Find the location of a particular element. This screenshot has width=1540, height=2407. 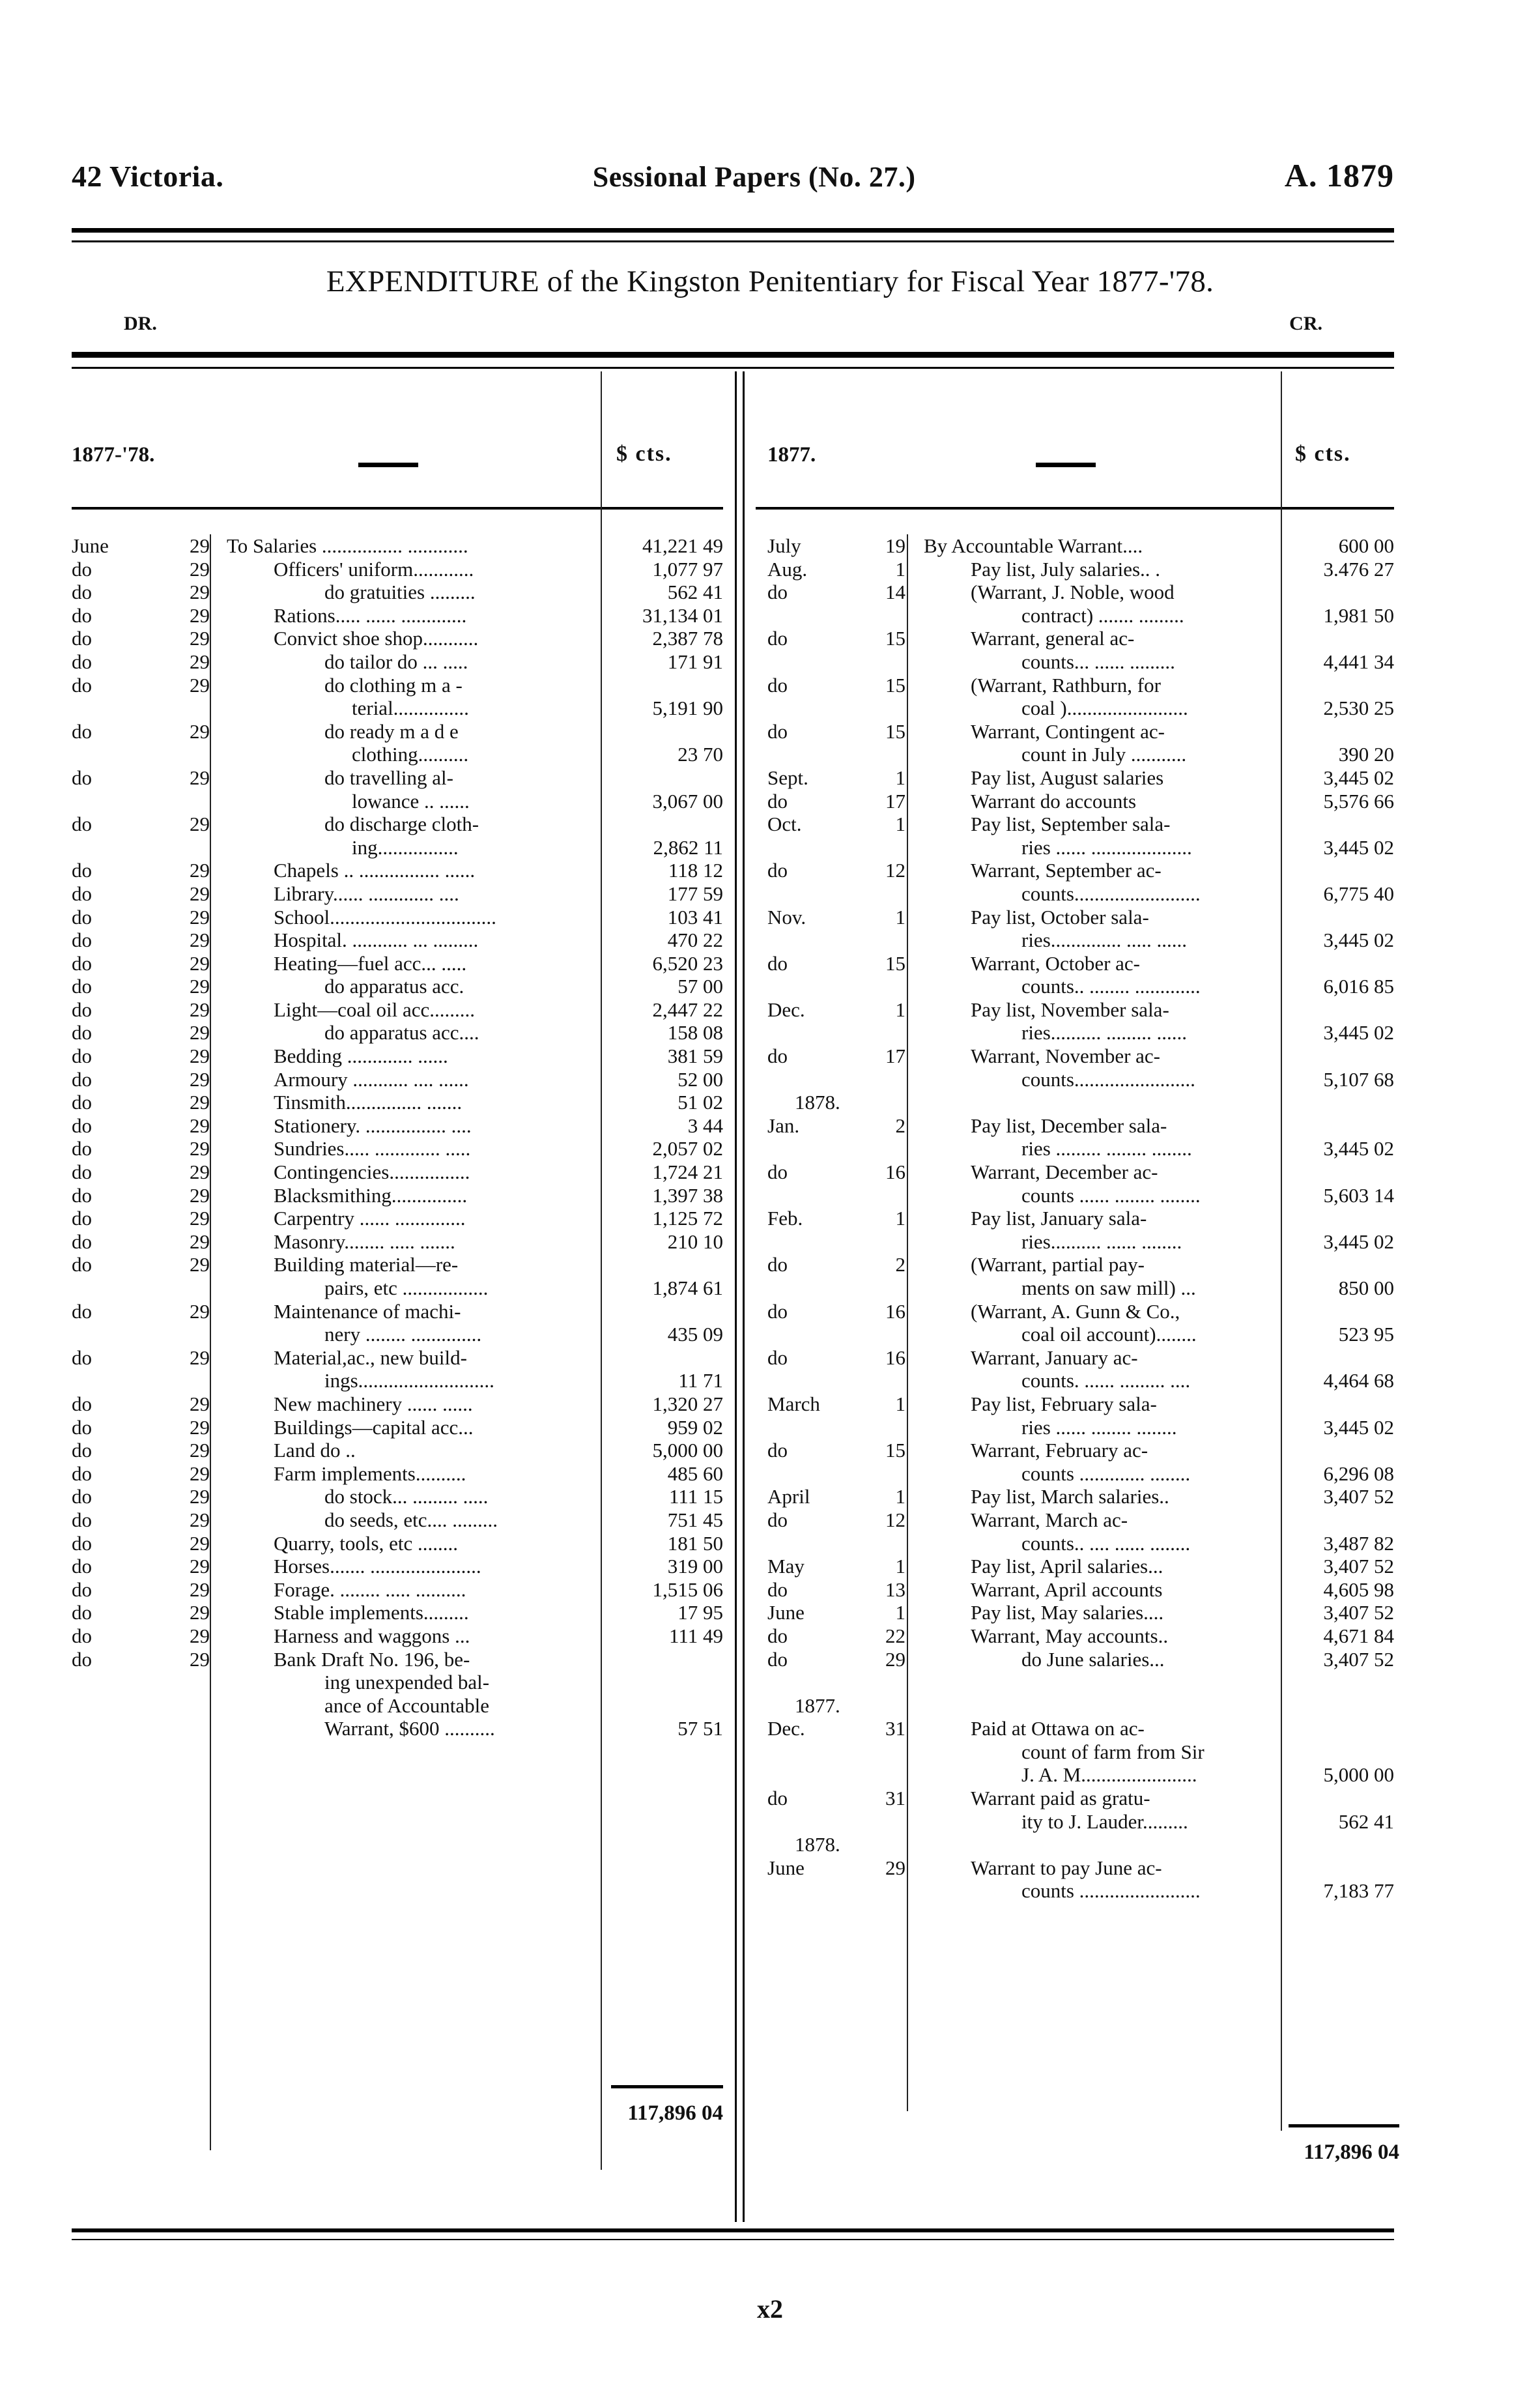

row-month: June is located at coordinates (90, 545).